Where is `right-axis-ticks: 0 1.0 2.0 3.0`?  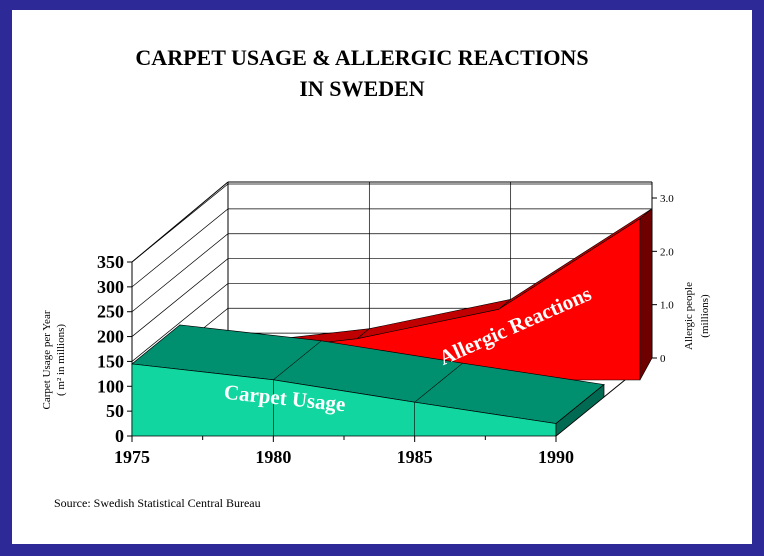 right-axis-ticks: 0 1.0 2.0 3.0 is located at coordinates (663, 279).